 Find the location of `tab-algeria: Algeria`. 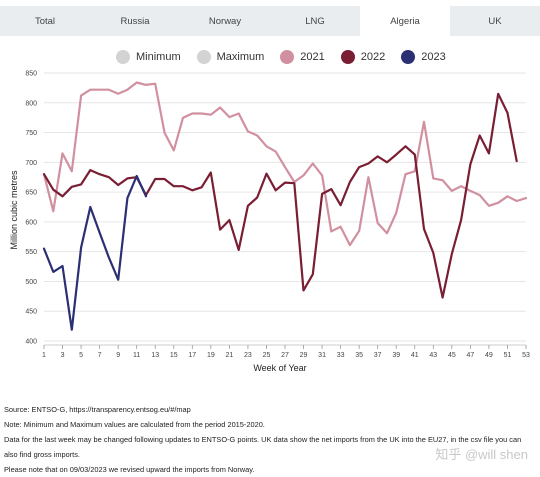

tab-algeria: Algeria is located at coordinates (405, 21).